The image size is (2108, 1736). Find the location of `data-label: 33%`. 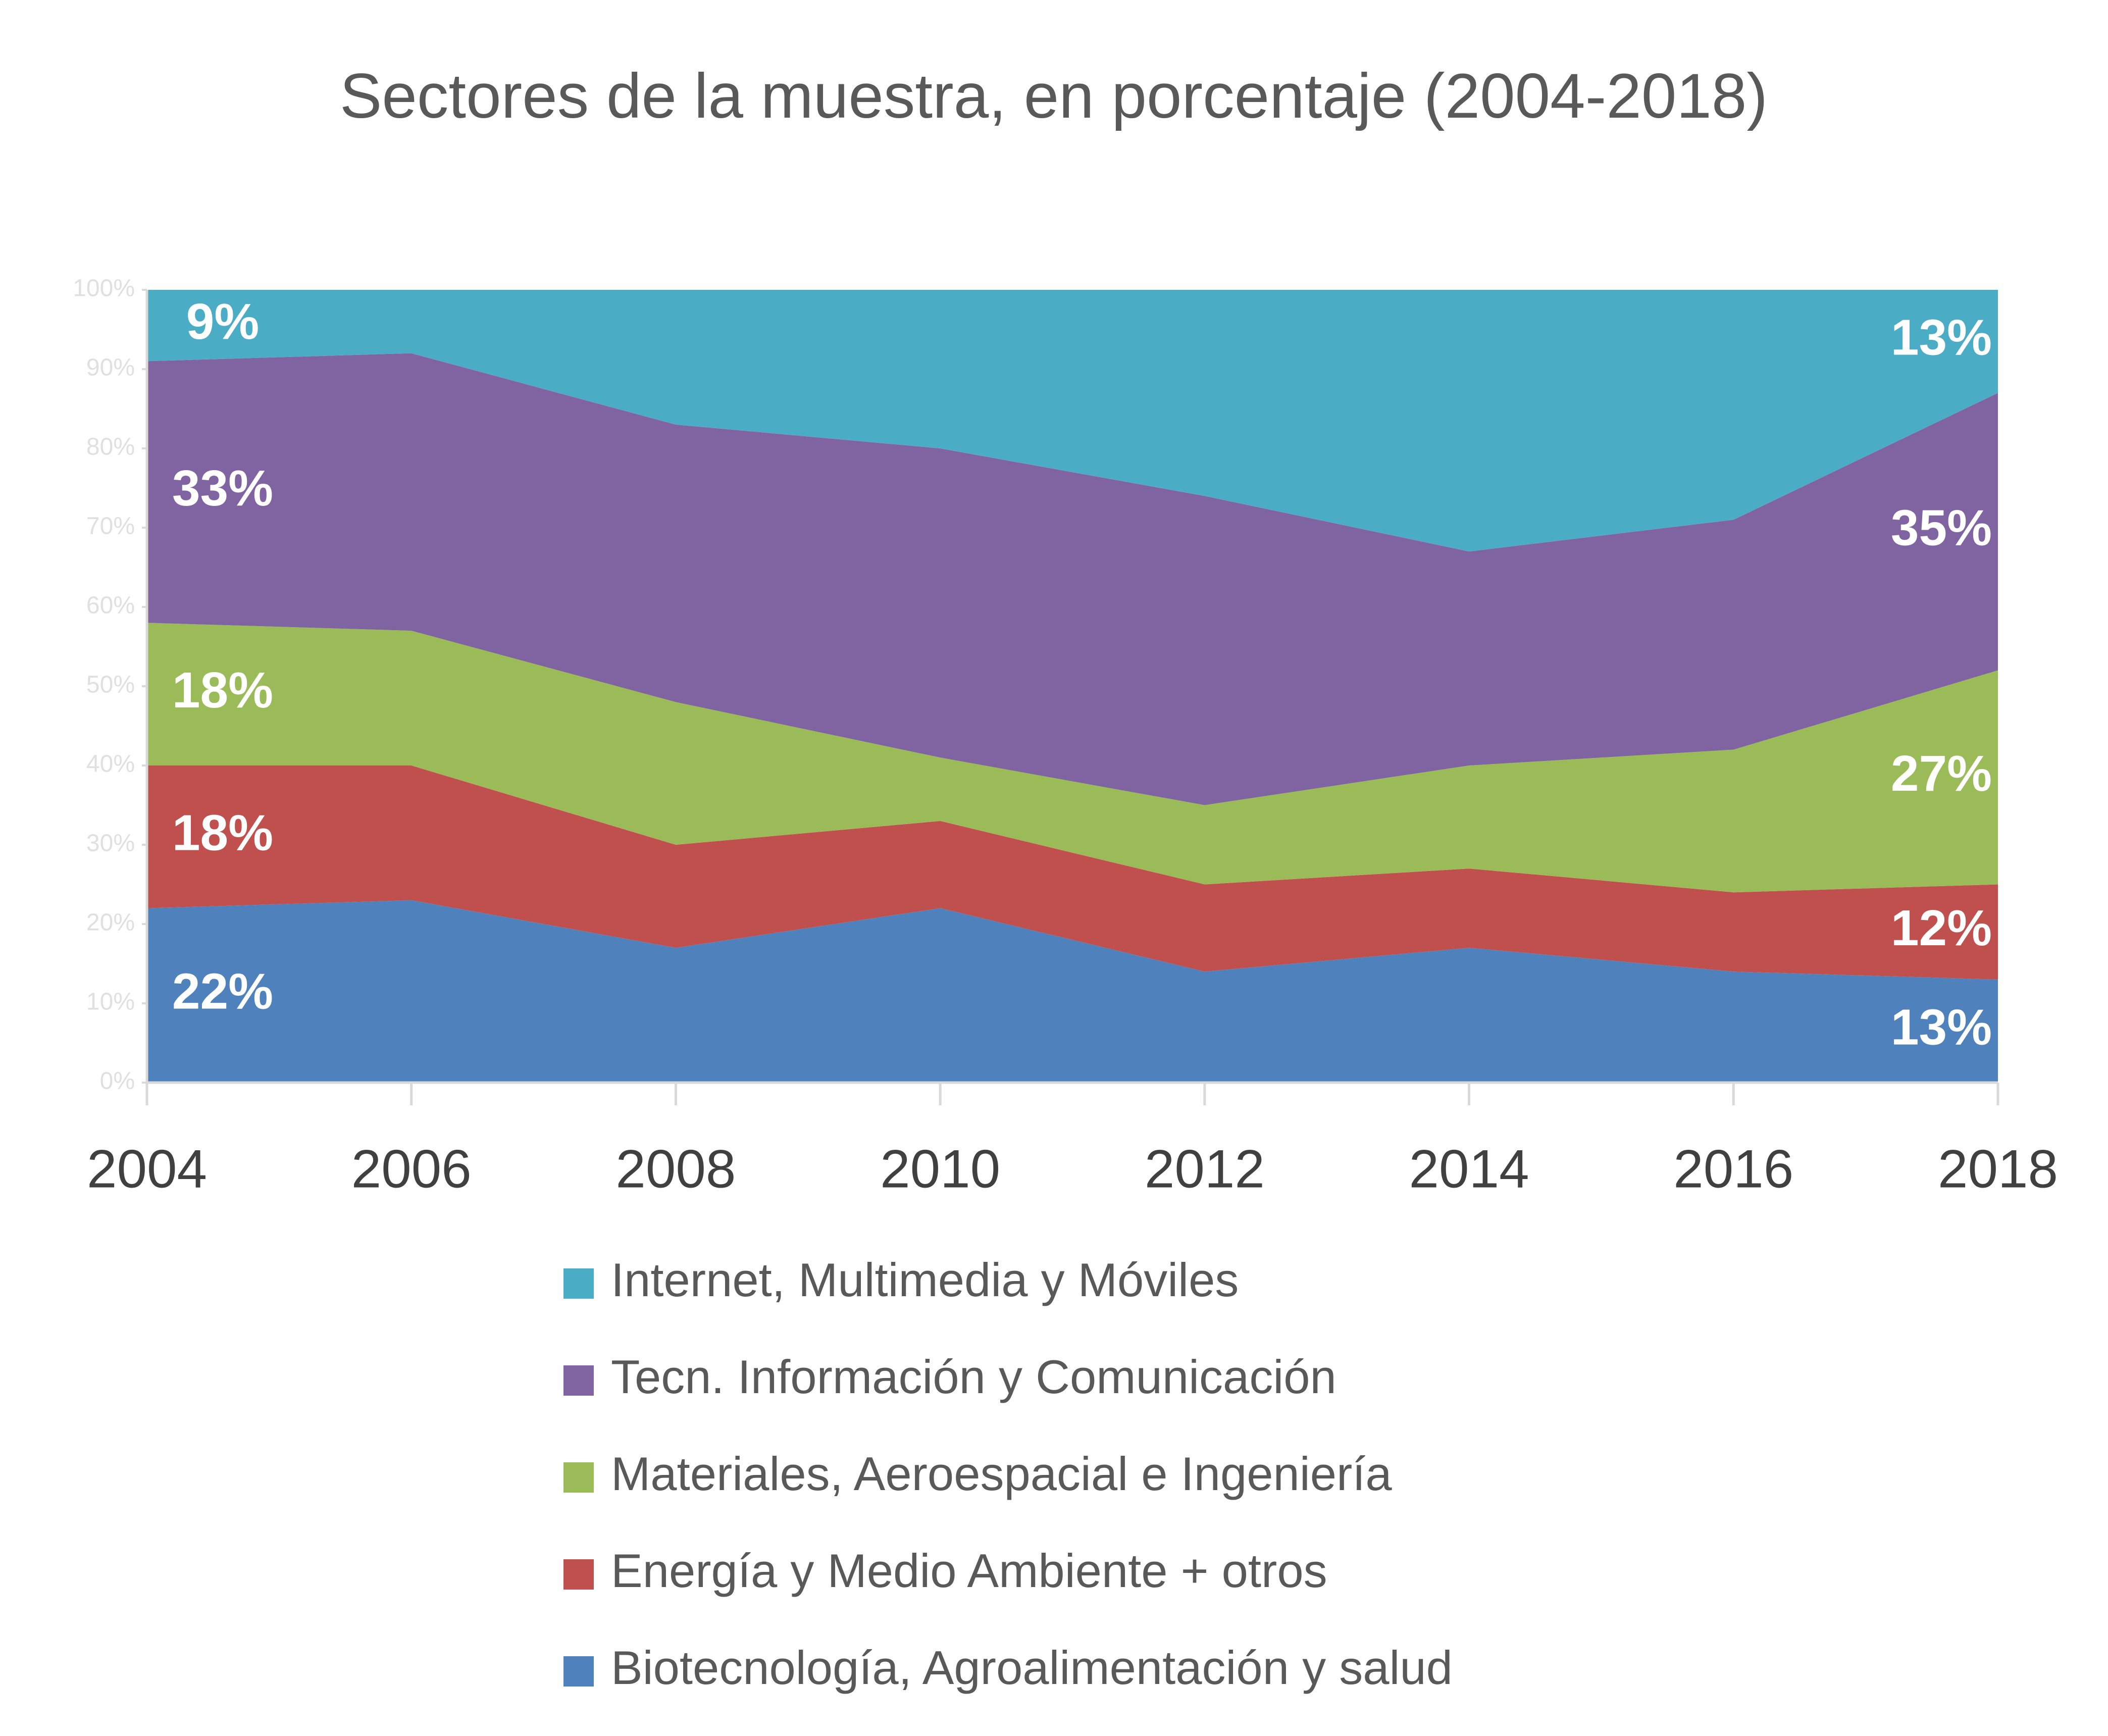

data-label: 33% is located at coordinates (222, 488).